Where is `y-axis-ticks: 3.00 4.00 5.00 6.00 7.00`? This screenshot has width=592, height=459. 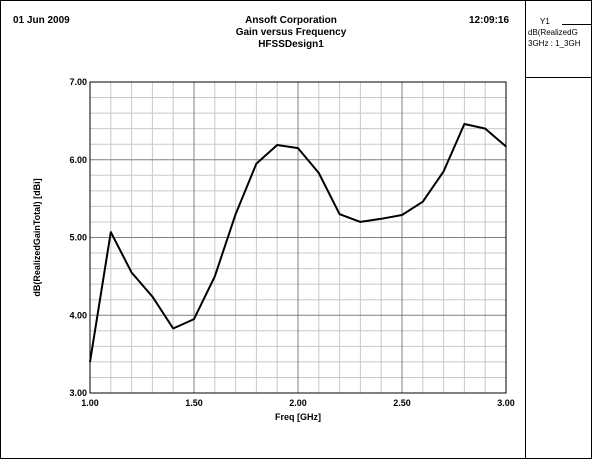
y-axis-ticks: 3.00 4.00 5.00 6.00 7.00 is located at coordinates (78, 237).